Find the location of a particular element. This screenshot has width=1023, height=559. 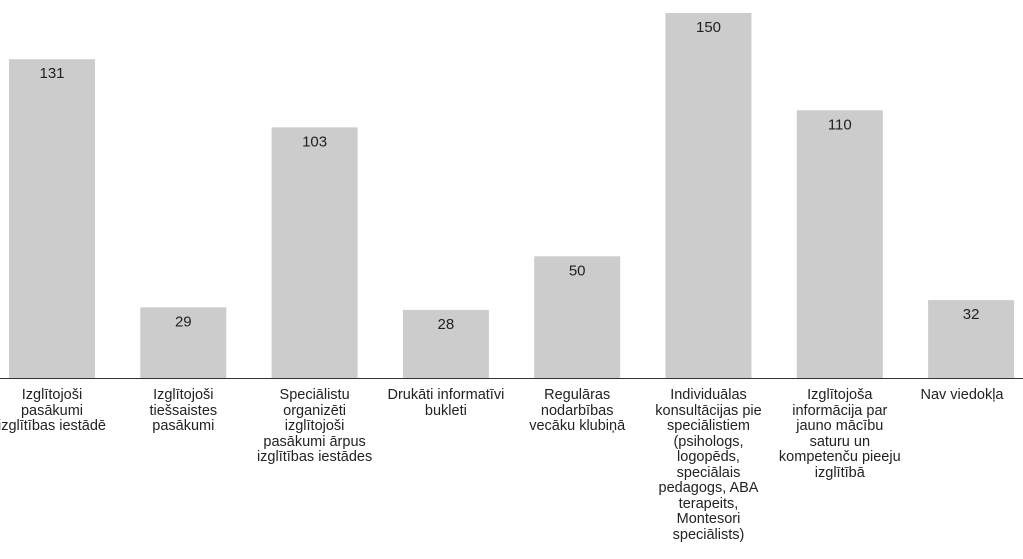

bar-value-label-2: 29 is located at coordinates (183, 321).